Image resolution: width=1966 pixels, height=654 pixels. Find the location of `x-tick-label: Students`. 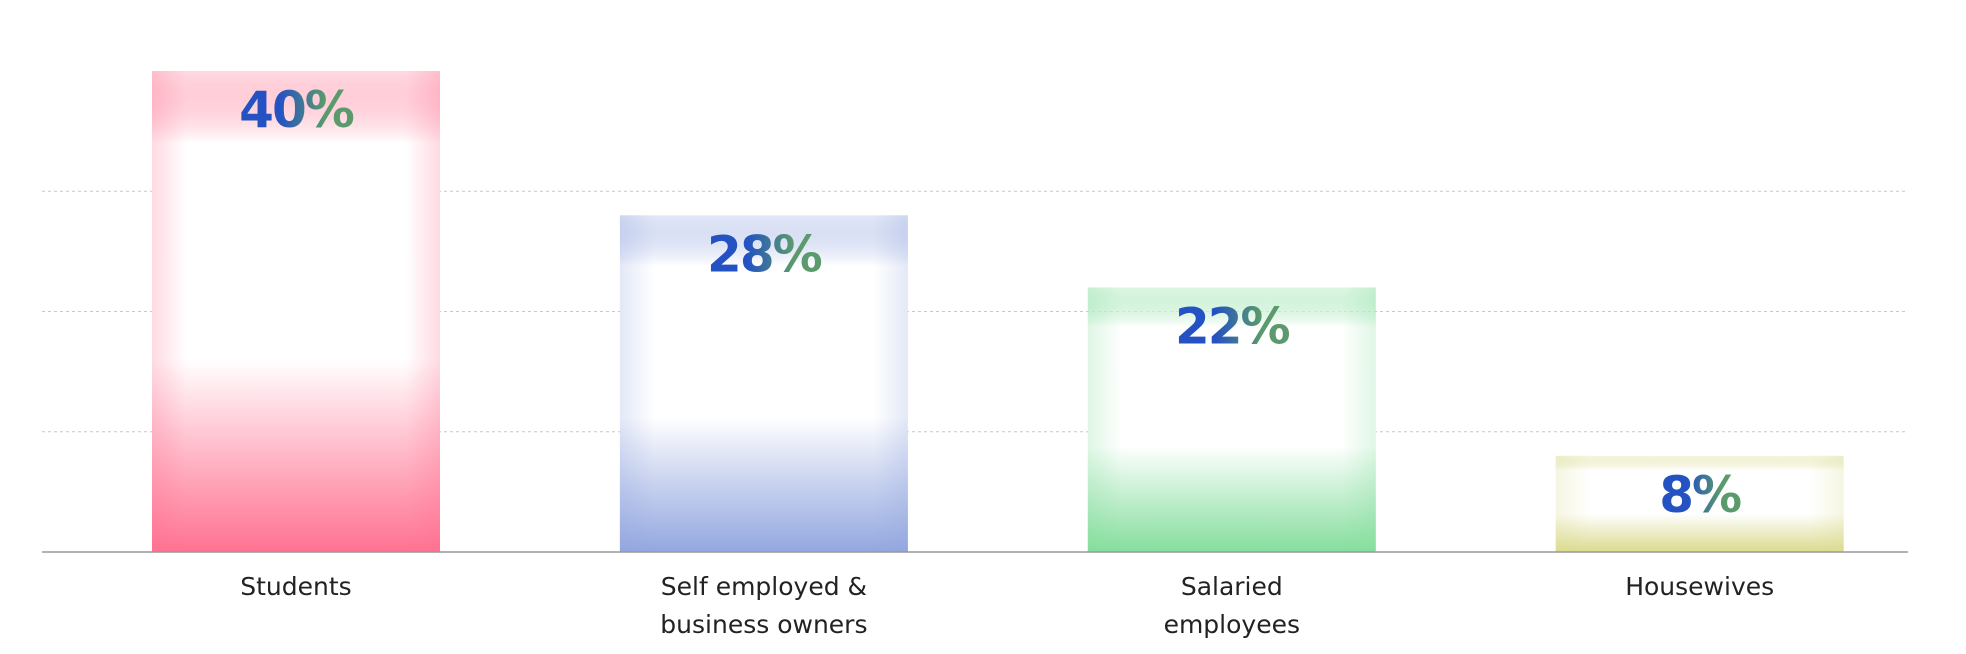

x-tick-label: Students is located at coordinates (296, 586).